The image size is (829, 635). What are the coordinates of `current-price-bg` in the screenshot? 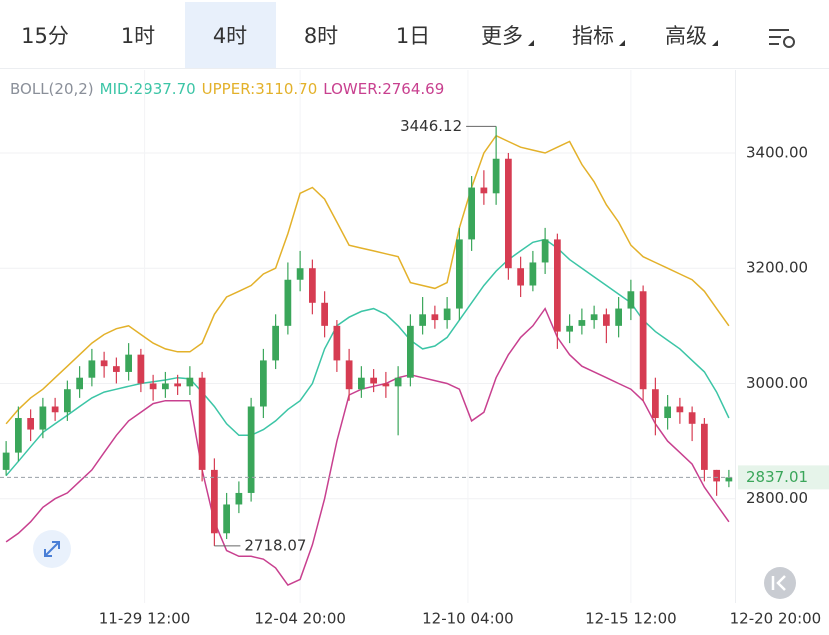 It's located at (783, 477).